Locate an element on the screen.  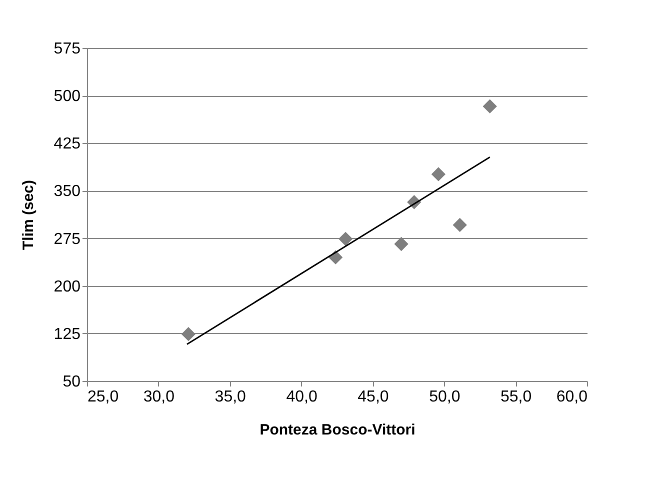
y-tick-label: 275 is located at coordinates (67, 239).